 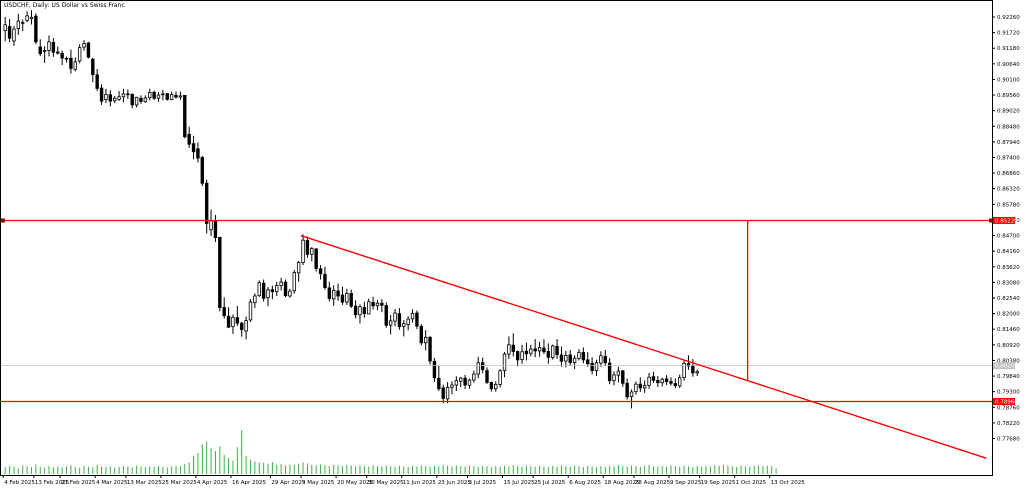 What do you see at coordinates (520, 483) in the screenshot?
I see `x-tick-label: 15 Jul 2025` at bounding box center [520, 483].